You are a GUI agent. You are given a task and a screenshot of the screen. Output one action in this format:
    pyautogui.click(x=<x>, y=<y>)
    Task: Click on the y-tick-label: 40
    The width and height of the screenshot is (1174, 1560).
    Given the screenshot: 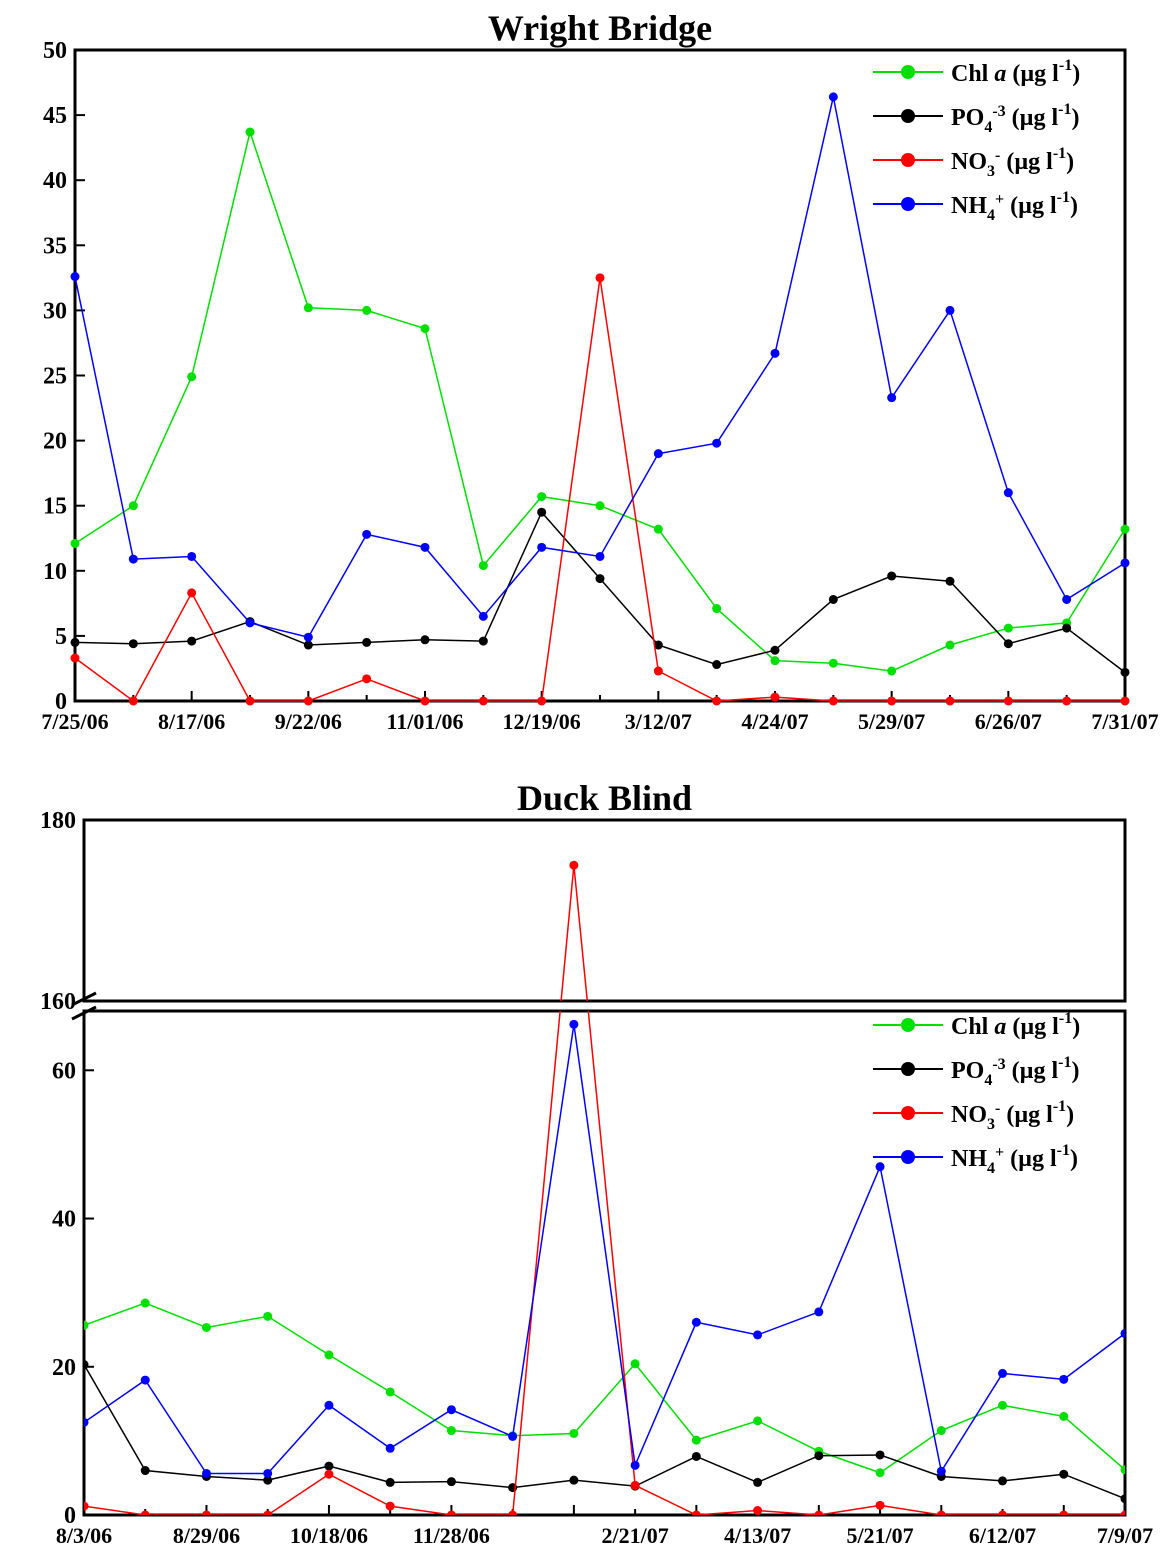 What is the action you would take?
    pyautogui.click(x=55, y=181)
    